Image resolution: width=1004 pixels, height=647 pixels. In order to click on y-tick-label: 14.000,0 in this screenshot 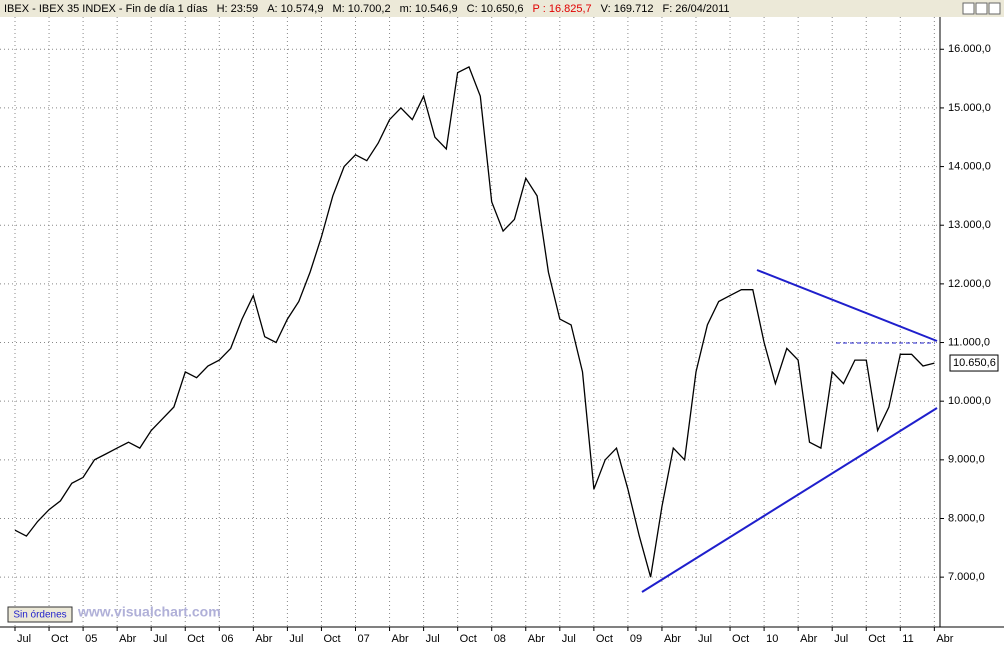, I will do `click(969, 166)`.